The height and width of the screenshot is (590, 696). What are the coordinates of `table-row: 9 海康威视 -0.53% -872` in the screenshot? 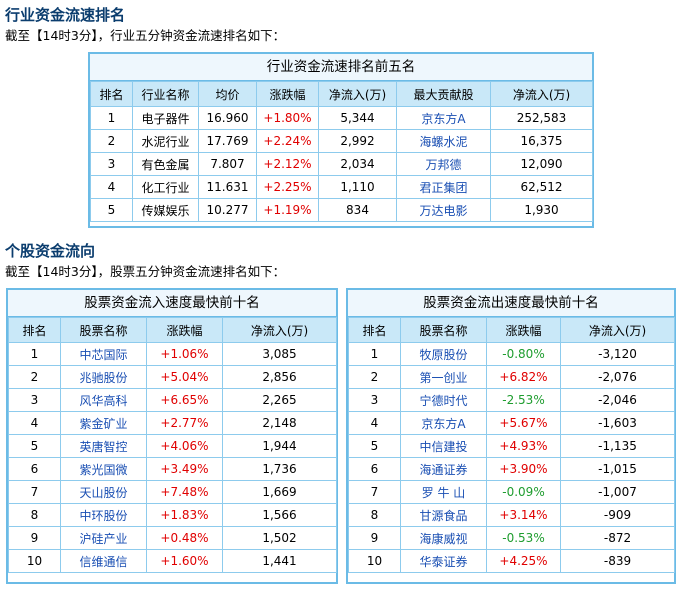 It's located at (511, 538).